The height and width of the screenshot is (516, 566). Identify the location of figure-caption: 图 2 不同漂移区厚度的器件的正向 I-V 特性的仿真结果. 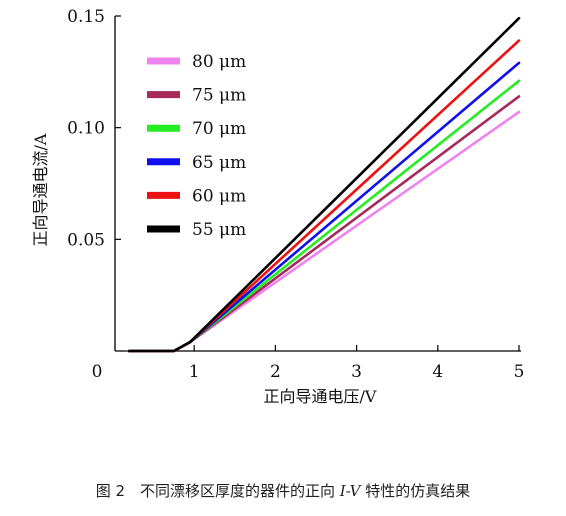
(283, 490).